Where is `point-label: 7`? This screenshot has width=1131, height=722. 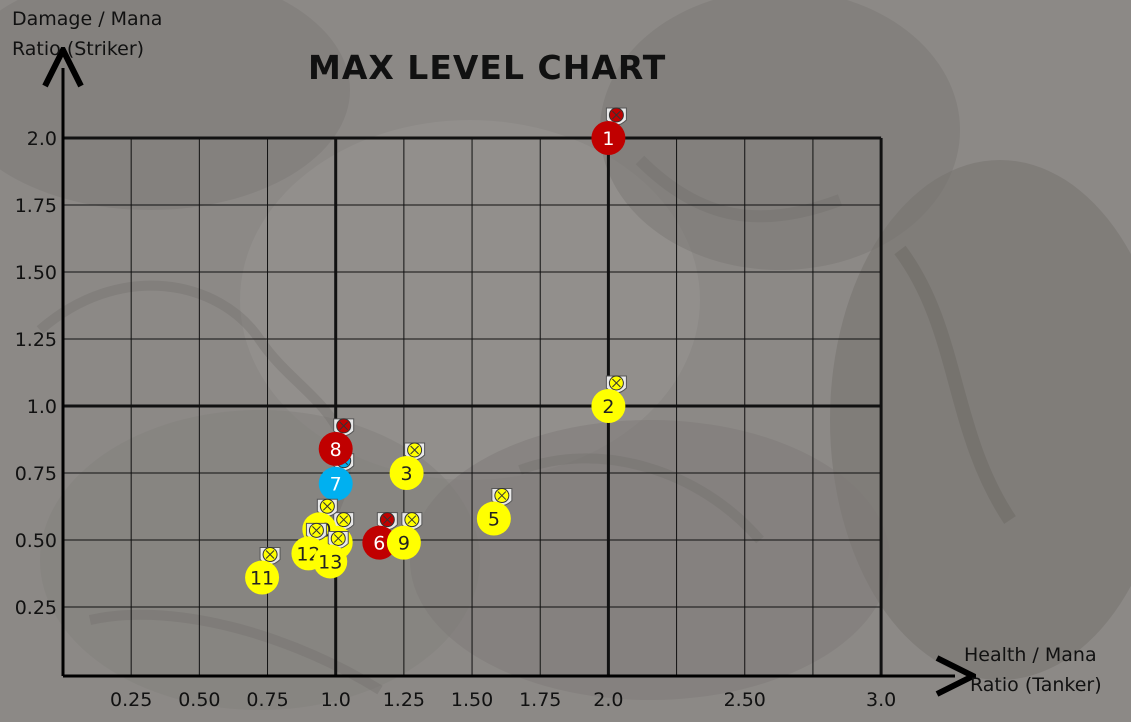
point-label: 7 is located at coordinates (336, 485).